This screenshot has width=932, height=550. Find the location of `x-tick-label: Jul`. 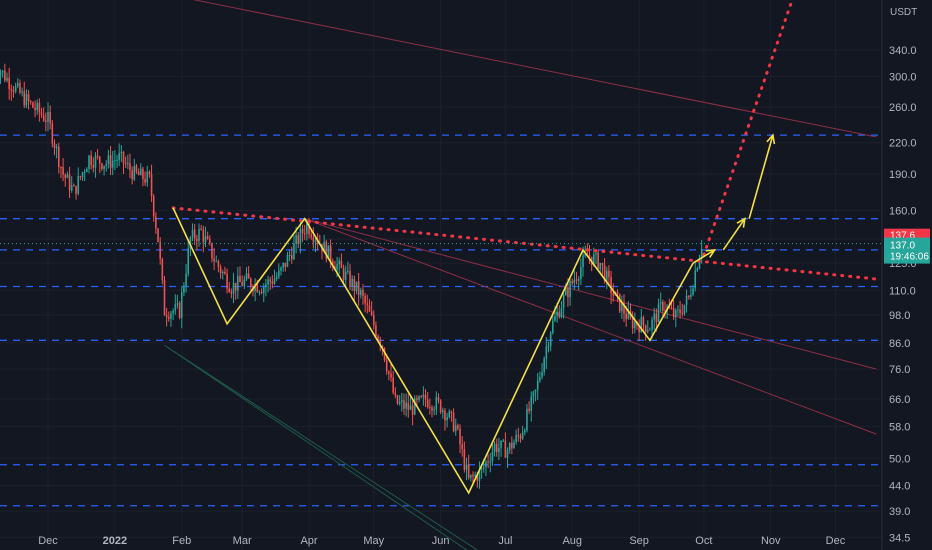

x-tick-label: Jul is located at coordinates (505, 541).